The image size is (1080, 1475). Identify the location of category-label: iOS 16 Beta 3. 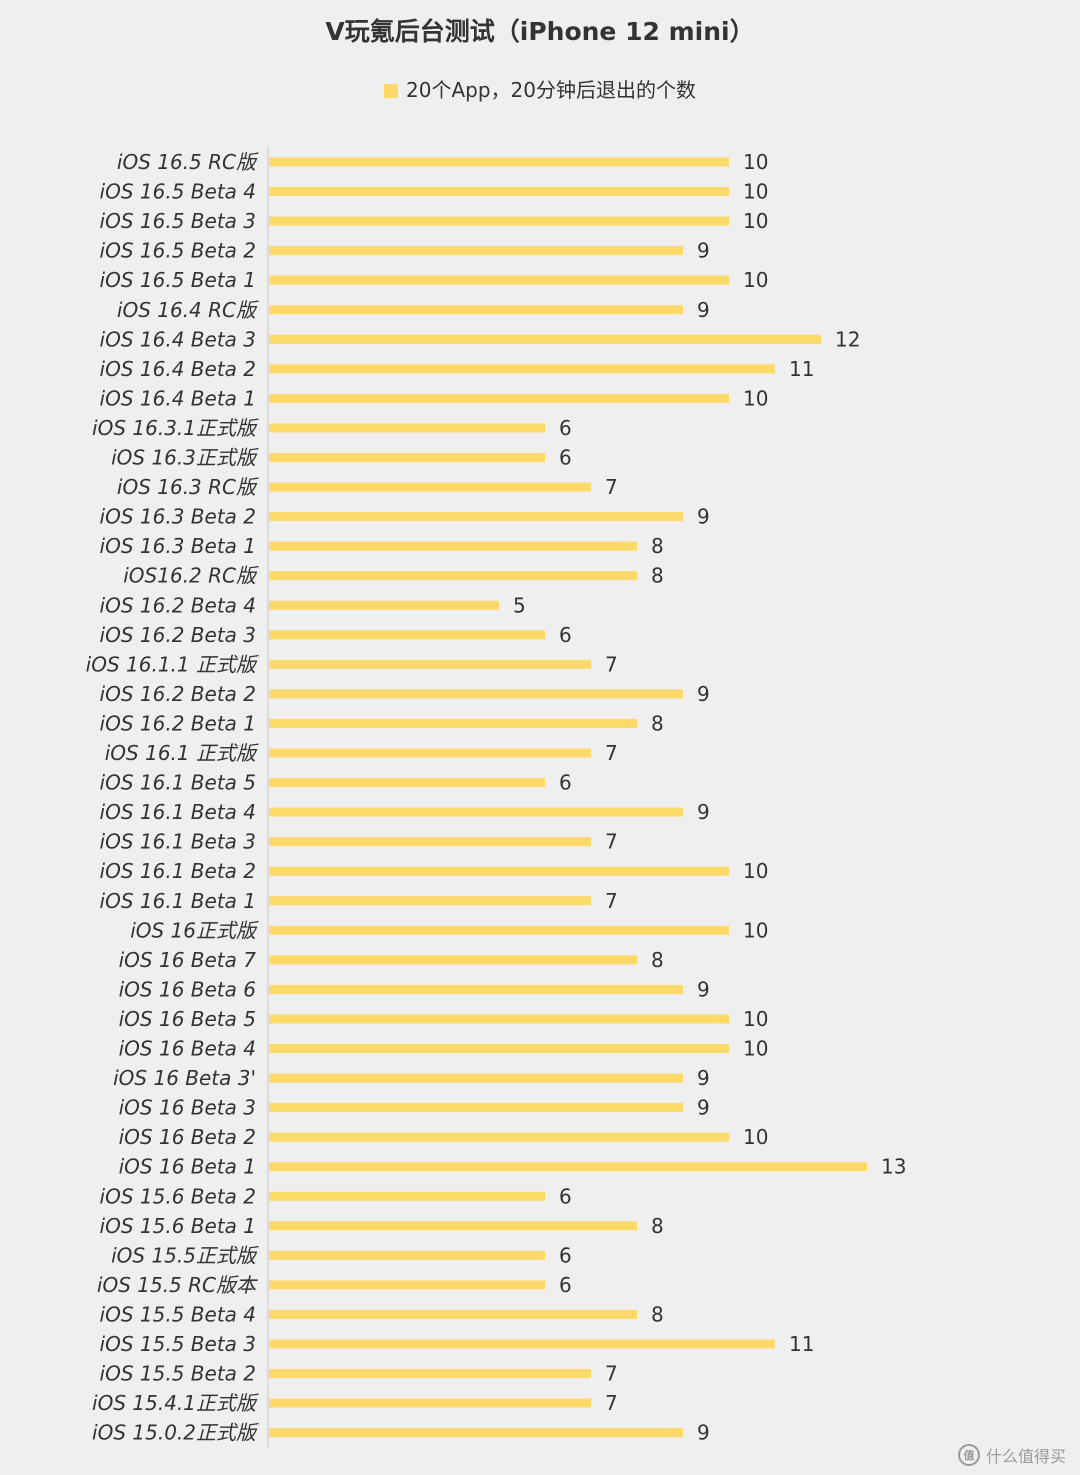
(187, 1108).